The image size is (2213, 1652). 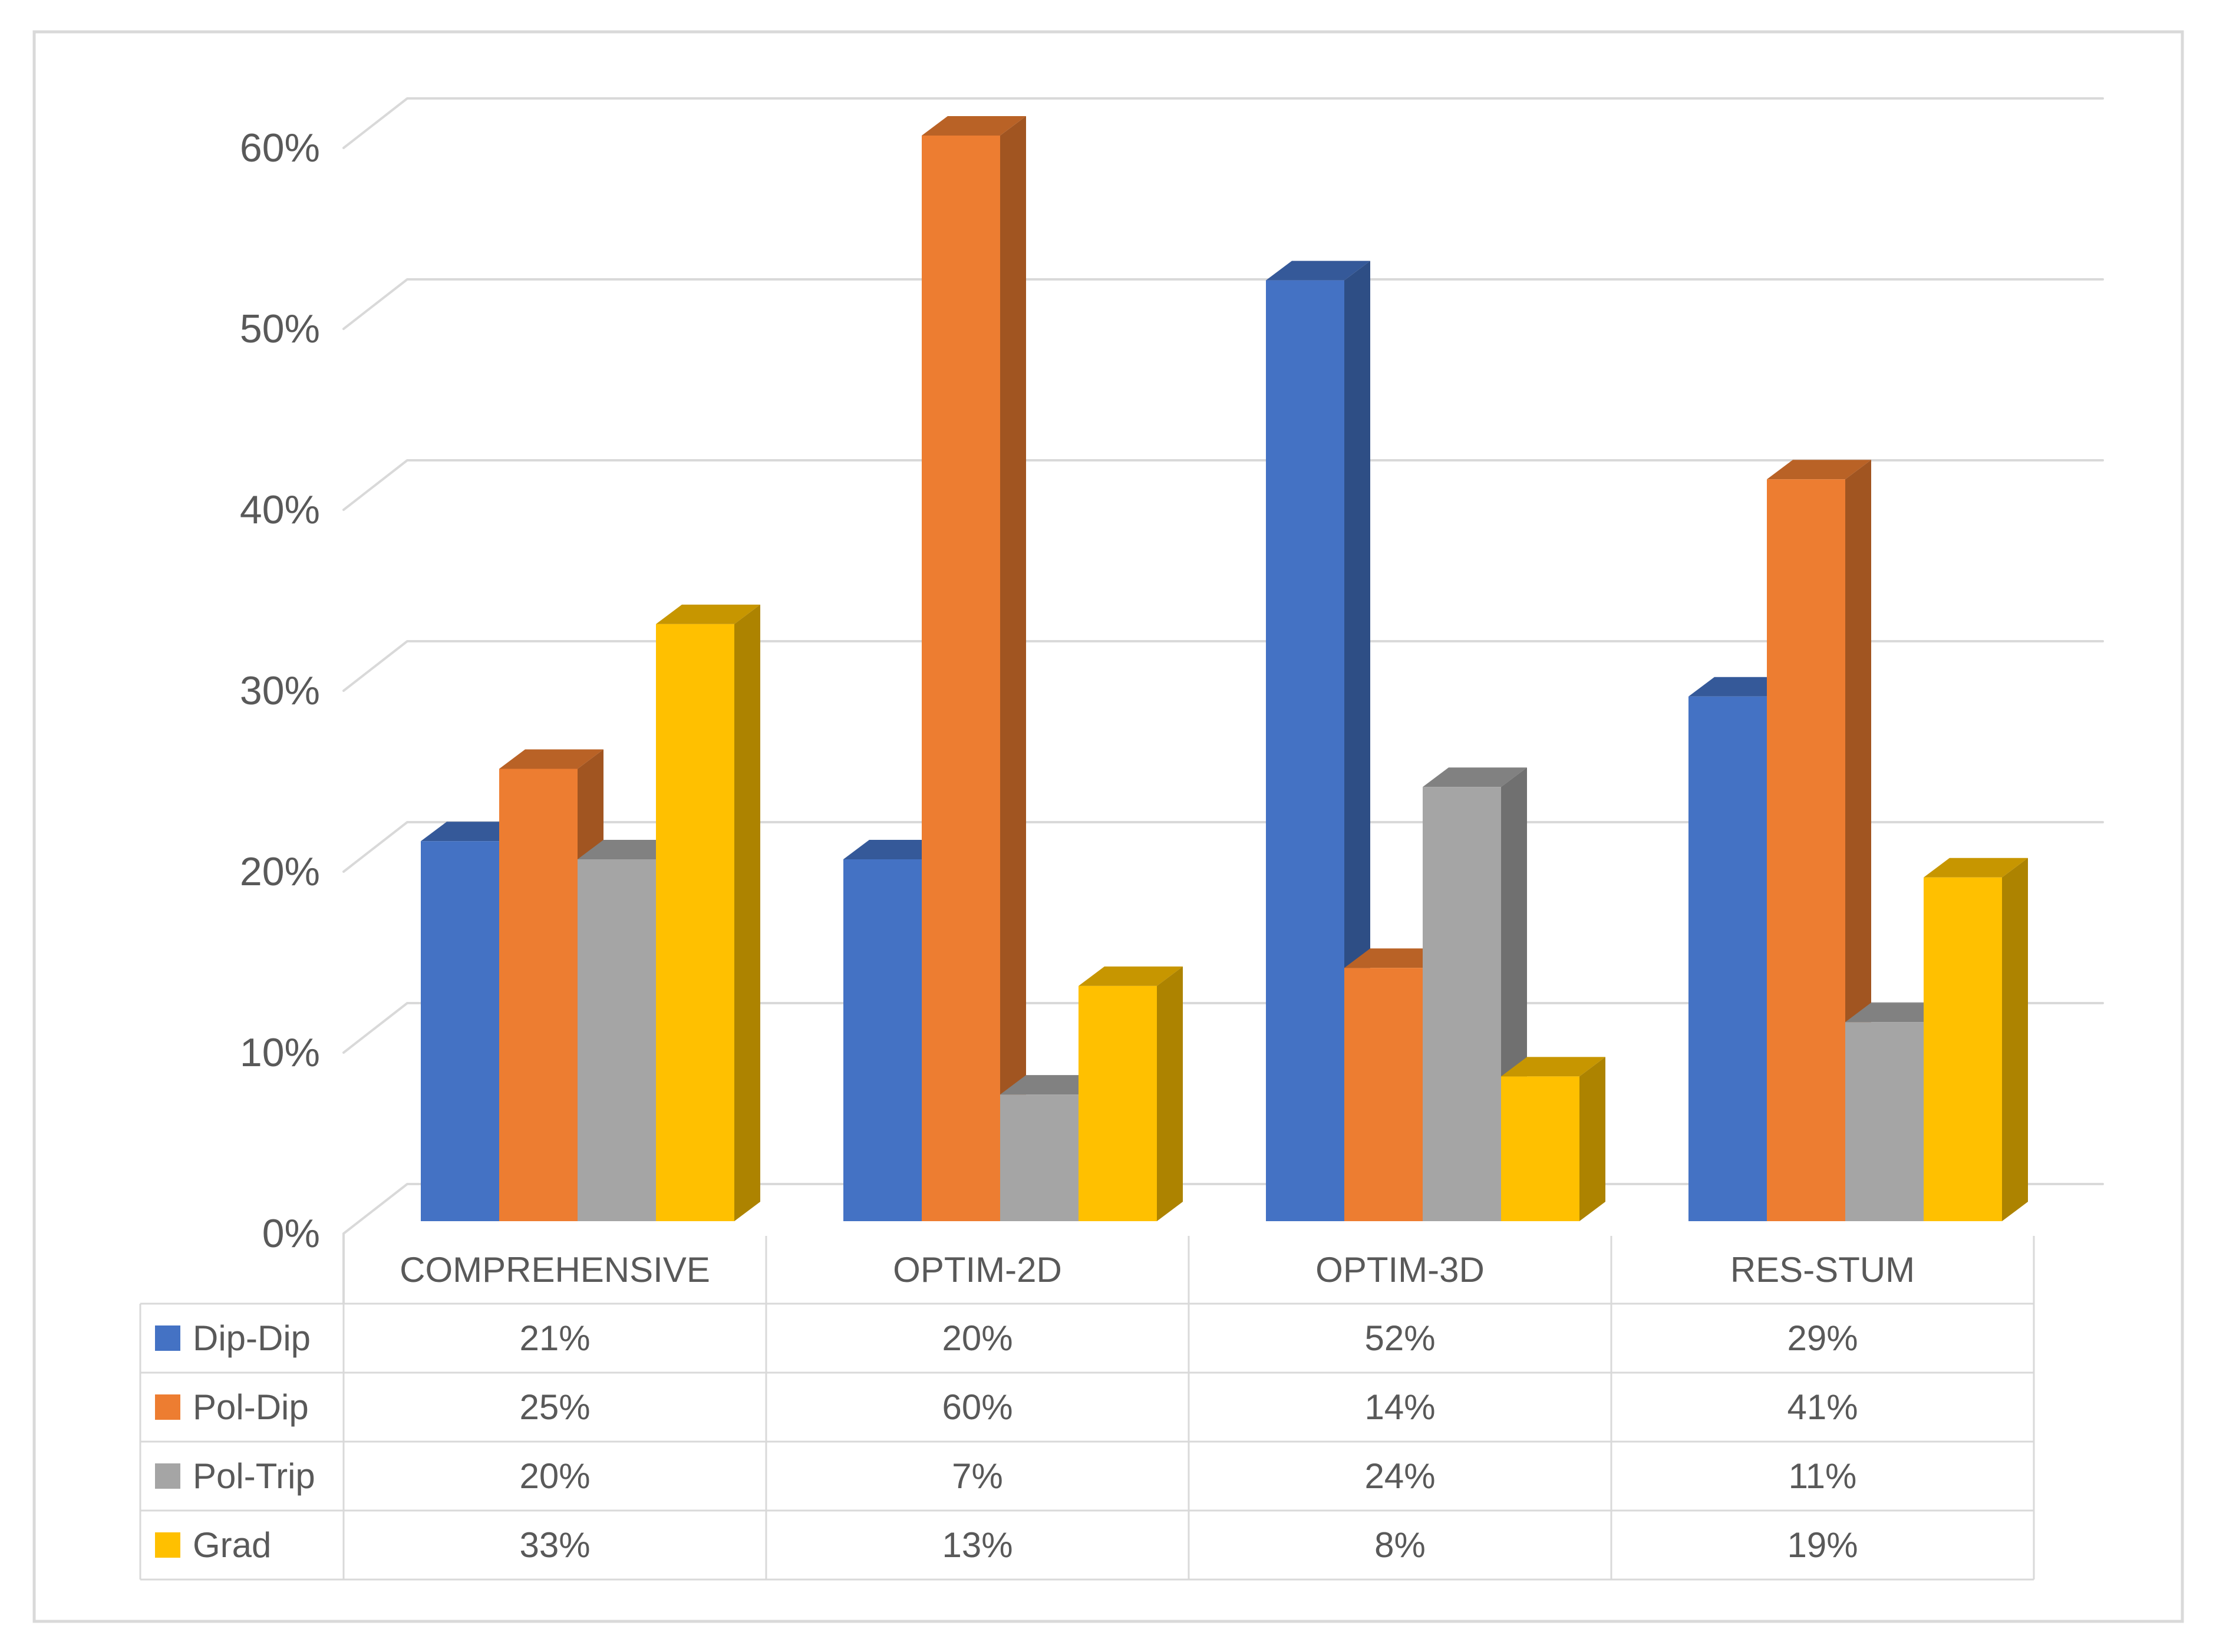 I want to click on bar-grad-comprehensive, so click(x=708, y=912).